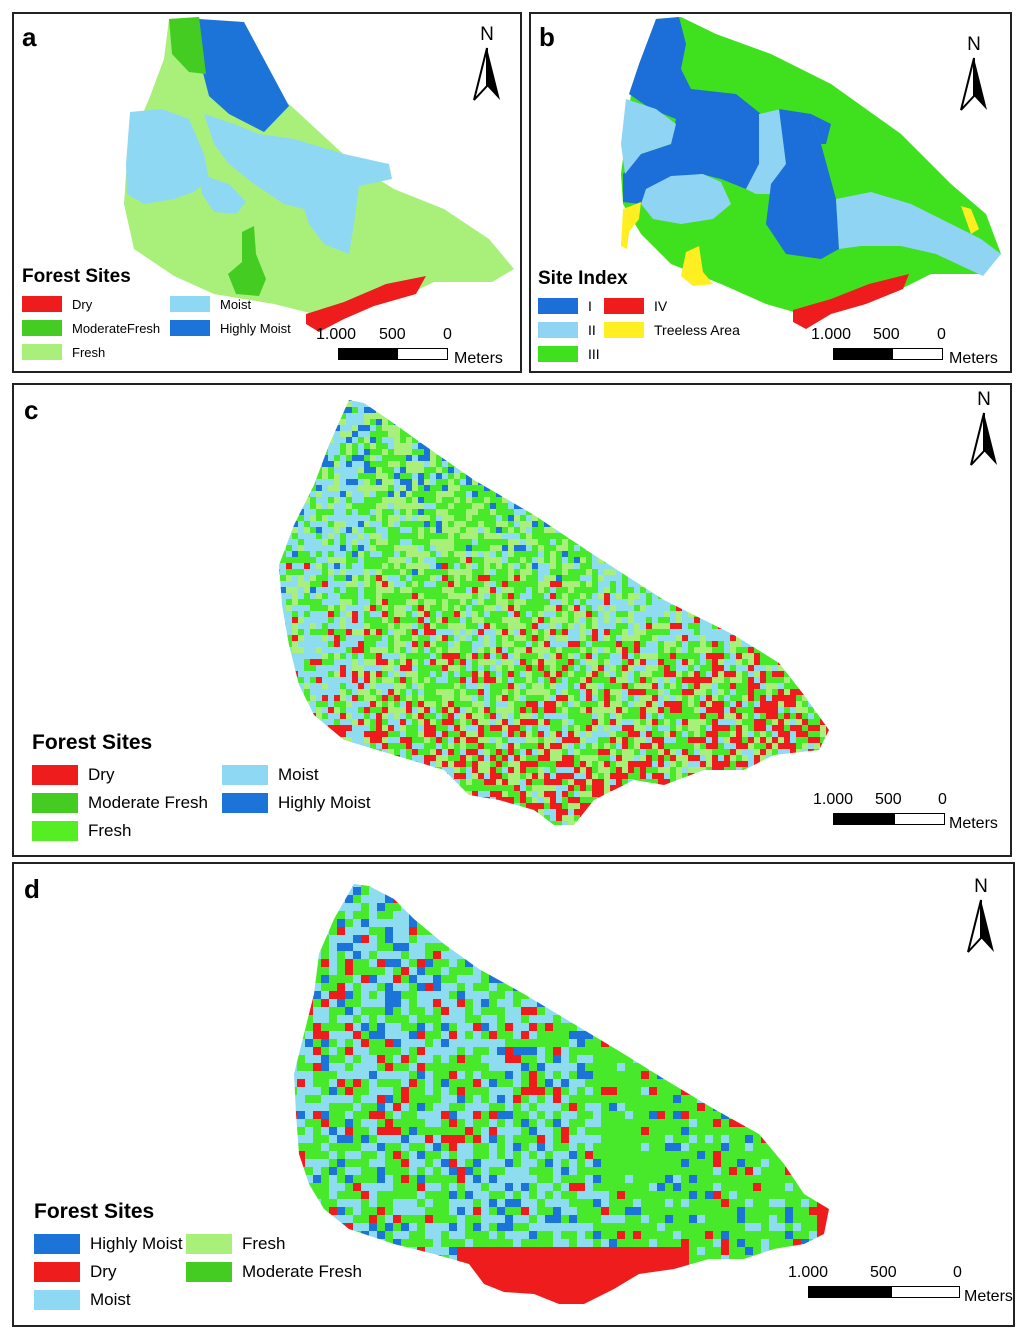 The height and width of the screenshot is (1338, 1024). I want to click on map-b, so click(811, 173).